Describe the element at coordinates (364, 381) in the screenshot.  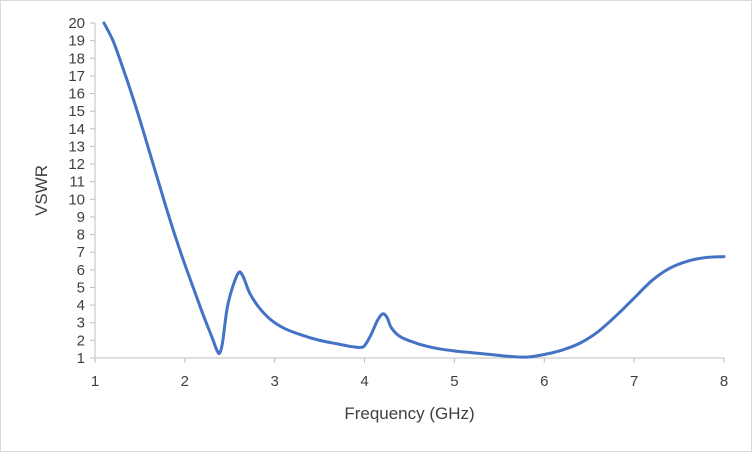
I see `x-tick-label: 4` at that location.